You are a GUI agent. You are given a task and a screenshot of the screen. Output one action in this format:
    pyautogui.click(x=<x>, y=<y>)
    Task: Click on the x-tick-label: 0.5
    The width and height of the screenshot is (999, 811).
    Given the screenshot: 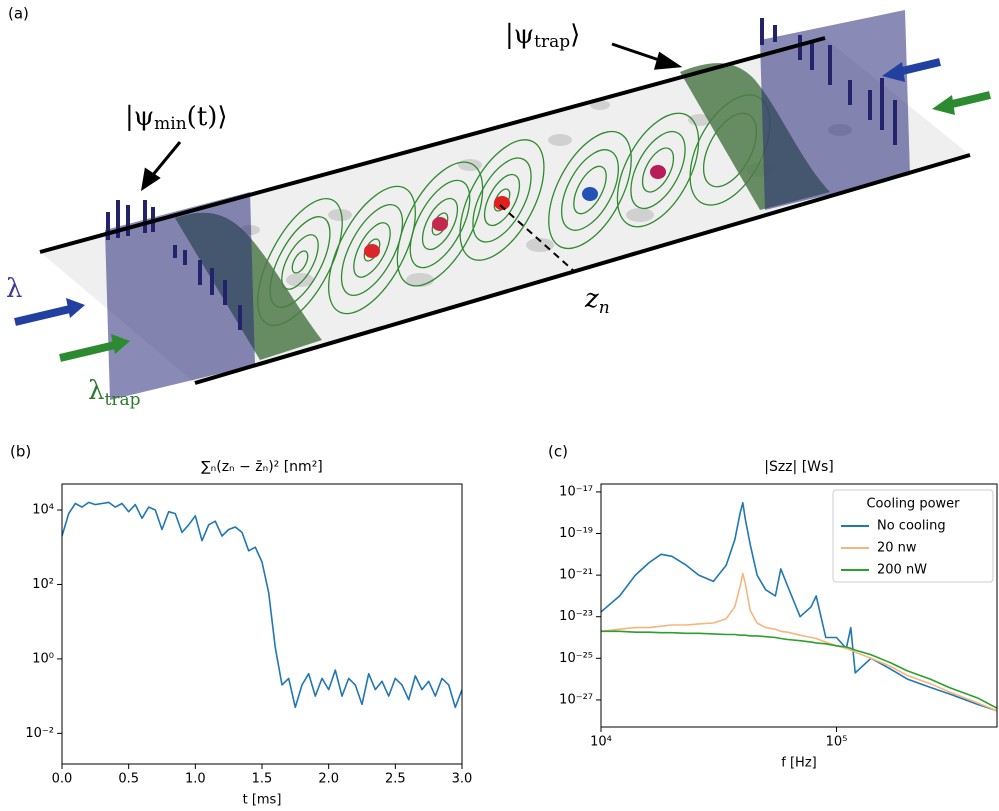 What is the action you would take?
    pyautogui.click(x=128, y=779)
    